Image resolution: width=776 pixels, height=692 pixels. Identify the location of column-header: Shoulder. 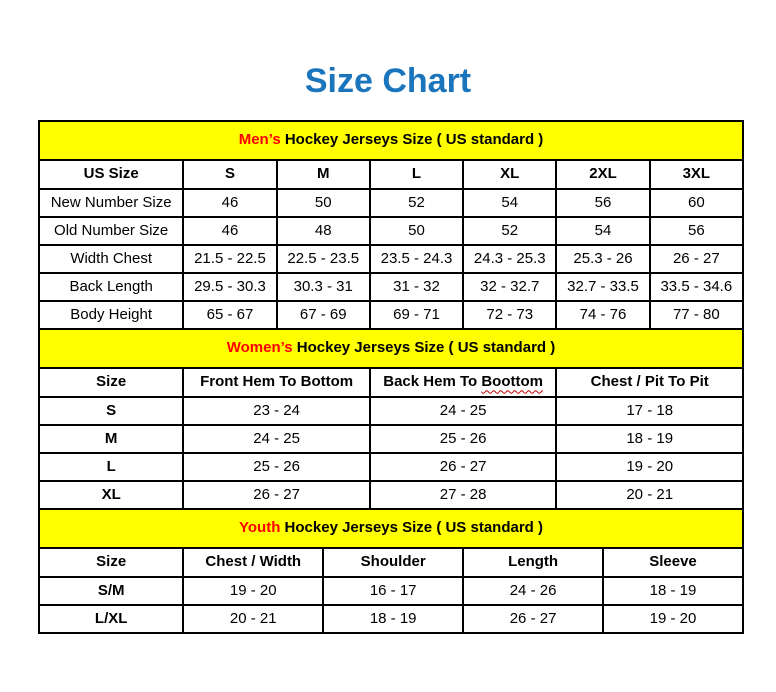
(393, 562).